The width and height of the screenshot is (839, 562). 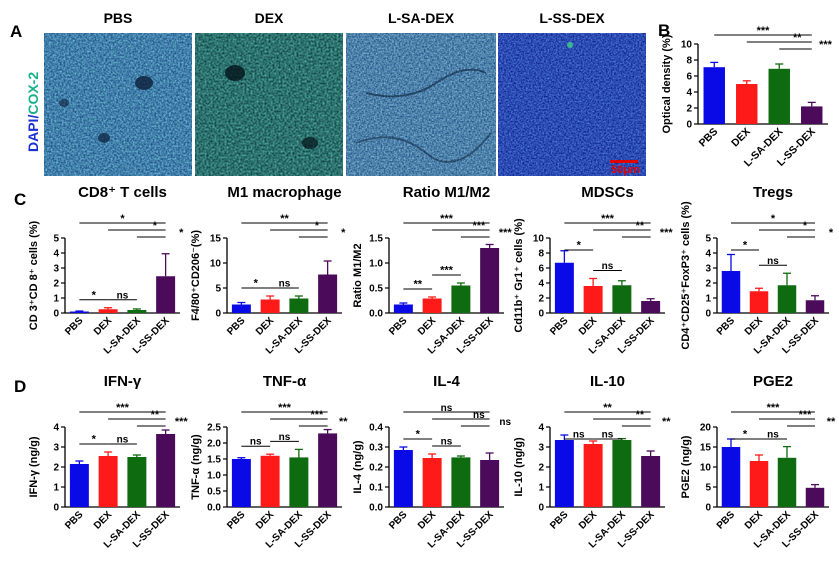 What do you see at coordinates (196, 275) in the screenshot?
I see `y-axis-label: F4/80⁺CD206⁻(%)` at bounding box center [196, 275].